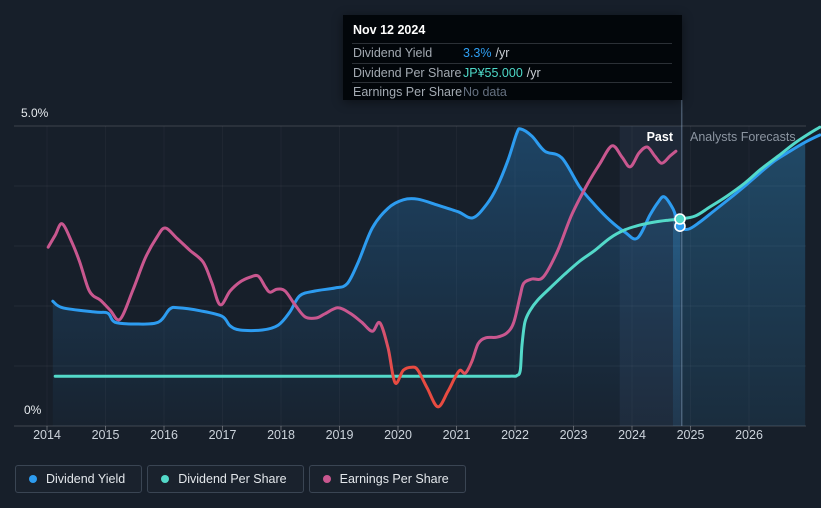 The width and height of the screenshot is (821, 508). Describe the element at coordinates (512, 53) in the screenshot. I see `tooltip-row-dividend-yield: Dividend Yield 3.3% /yr` at that location.